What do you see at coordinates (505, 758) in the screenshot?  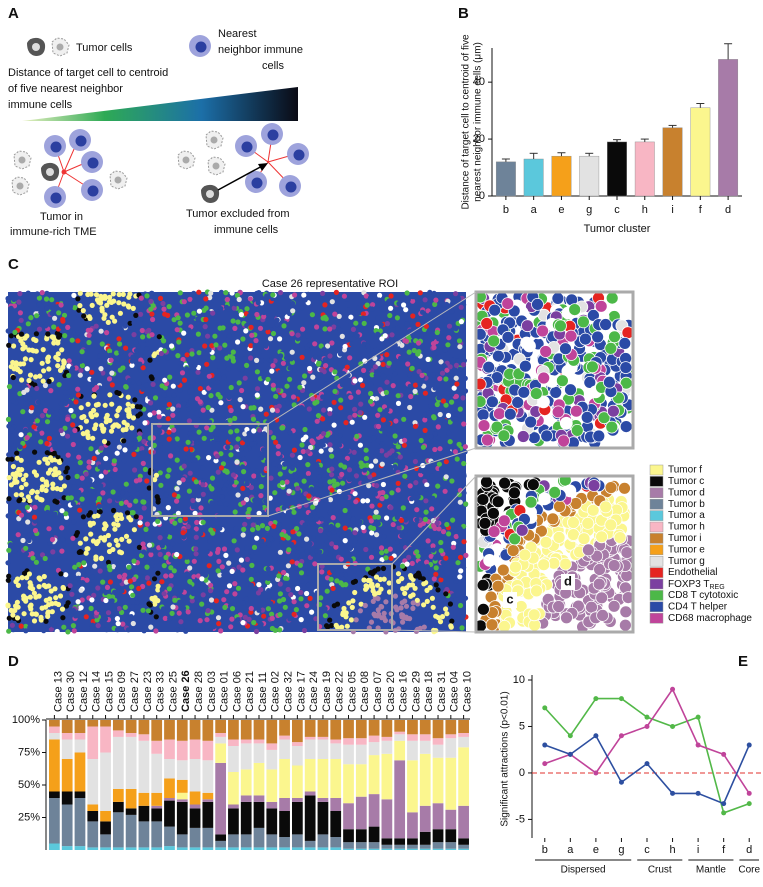 I see `y-axis-label: Significant attractions (p<0.01)` at bounding box center [505, 758].